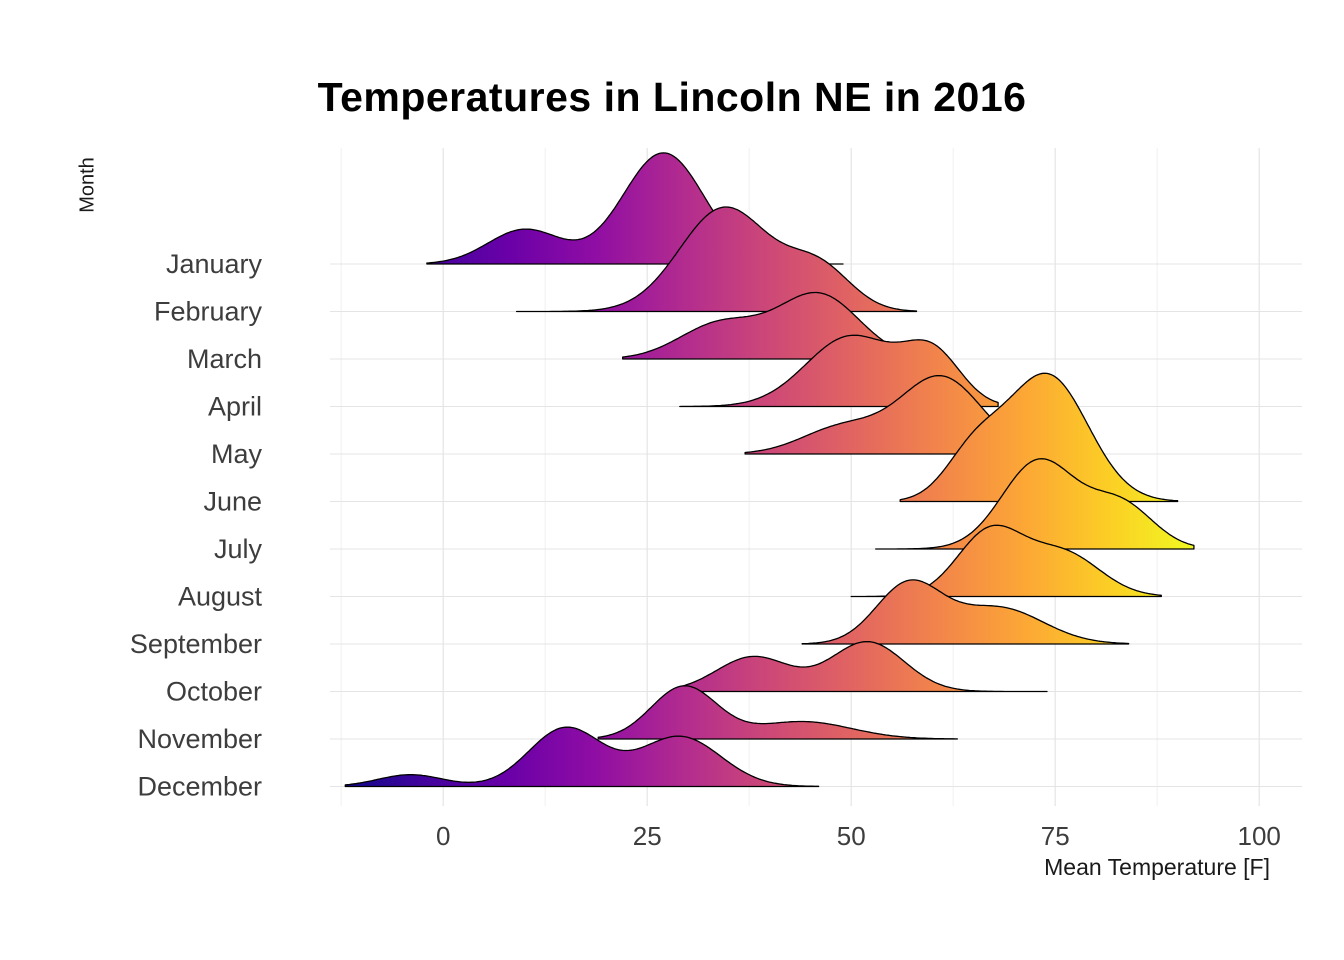 Image resolution: width=1344 pixels, height=960 pixels. What do you see at coordinates (1055, 836) in the screenshot?
I see `x-tick-label: 75` at bounding box center [1055, 836].